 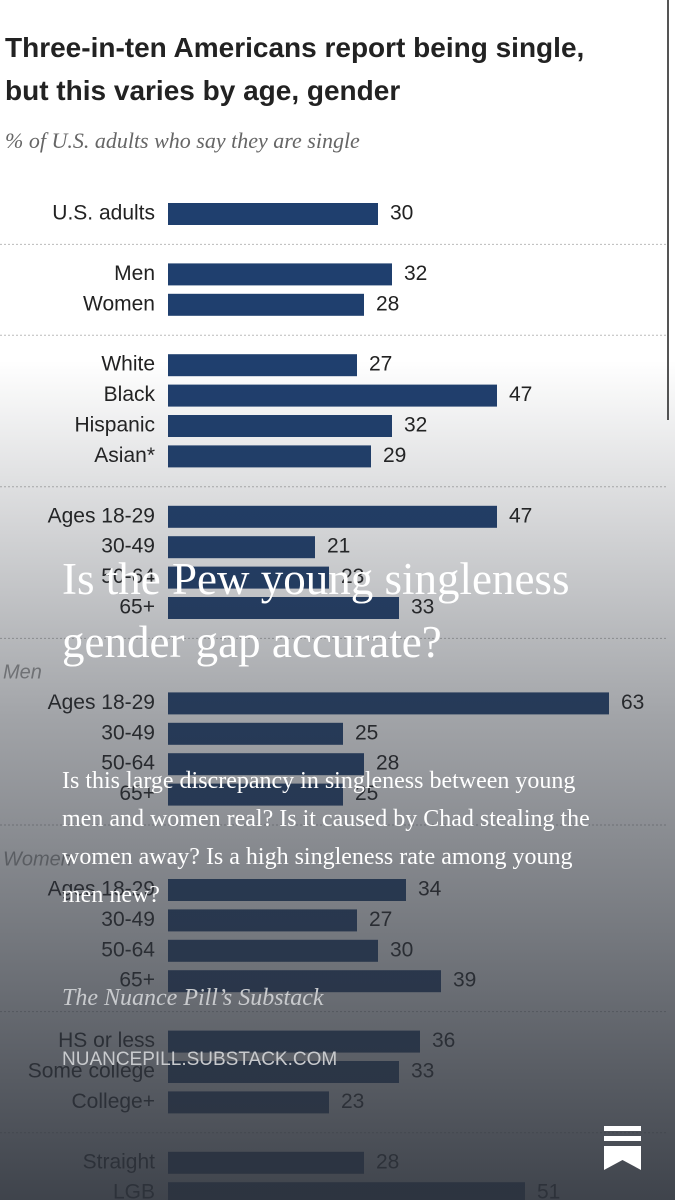 I want to click on domain: NUANCEPILL.SUBSTACK.COM, so click(x=200, y=1059).